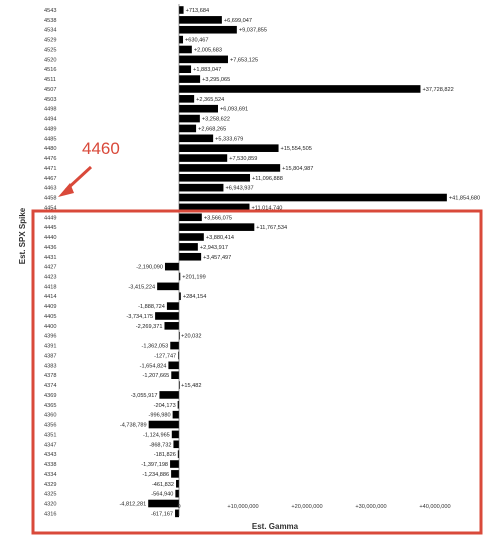  Describe the element at coordinates (50, 445) in the screenshot. I see `y-tick-4347: 4347` at that location.